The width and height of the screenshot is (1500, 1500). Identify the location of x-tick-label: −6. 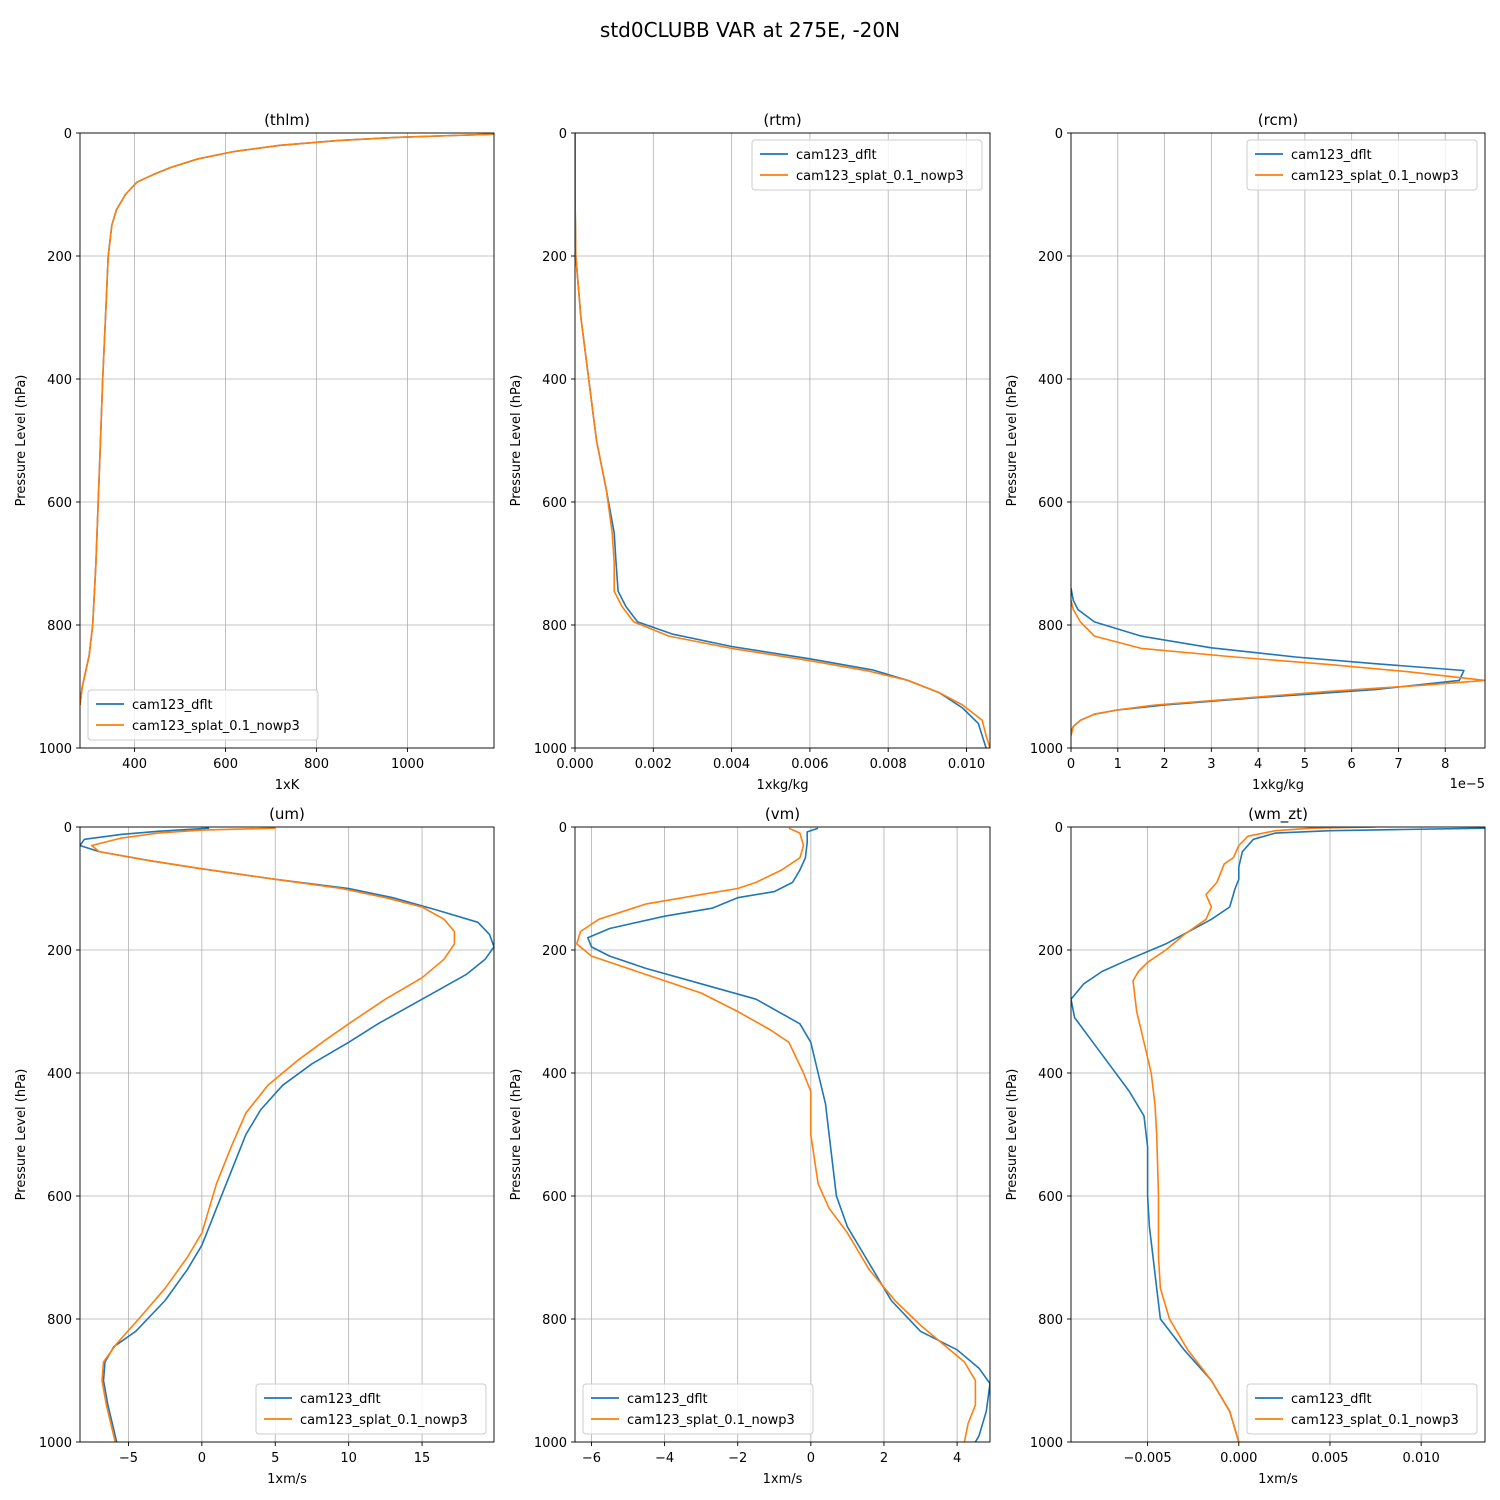
(591, 1458).